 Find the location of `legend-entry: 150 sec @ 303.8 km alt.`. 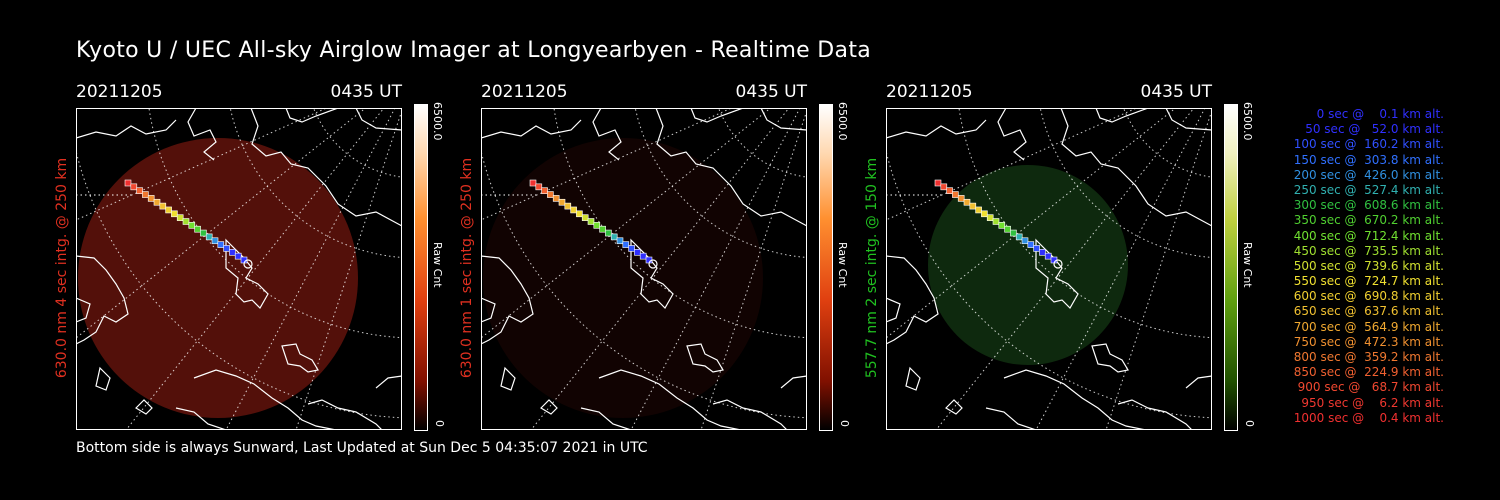

legend-entry: 150 sec @ 303.8 km alt. is located at coordinates (1366, 159).